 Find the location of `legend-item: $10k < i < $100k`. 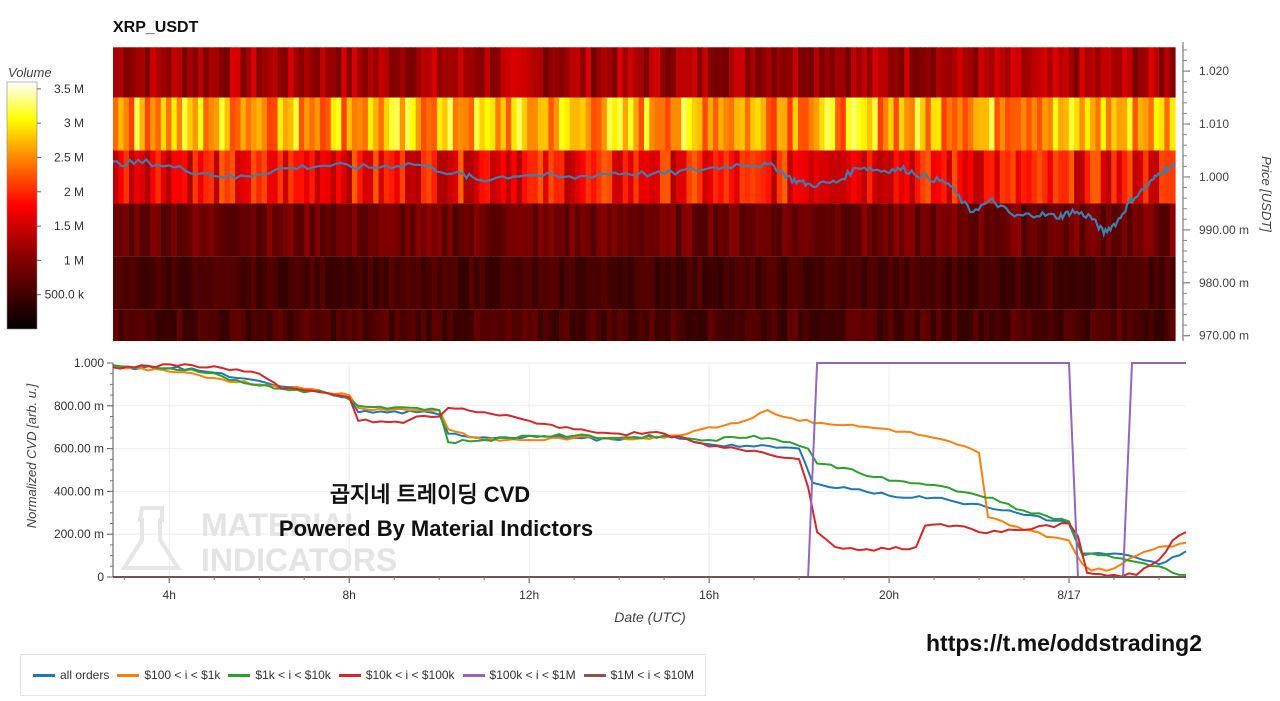

legend-item: $10k < i < $100k is located at coordinates (396, 675).